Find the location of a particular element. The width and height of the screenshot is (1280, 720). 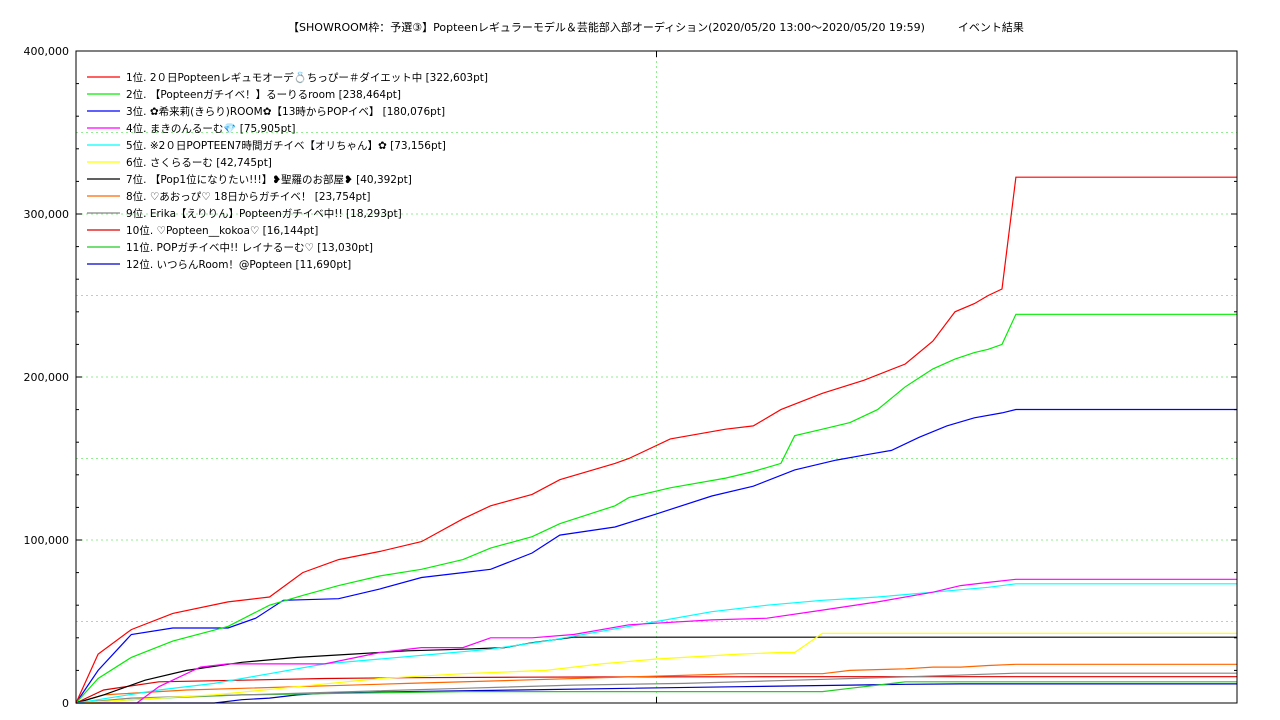

legend-label: 2位. 【Popteenガチイベ！】るーりるroom [238,464pt] is located at coordinates (263, 94).